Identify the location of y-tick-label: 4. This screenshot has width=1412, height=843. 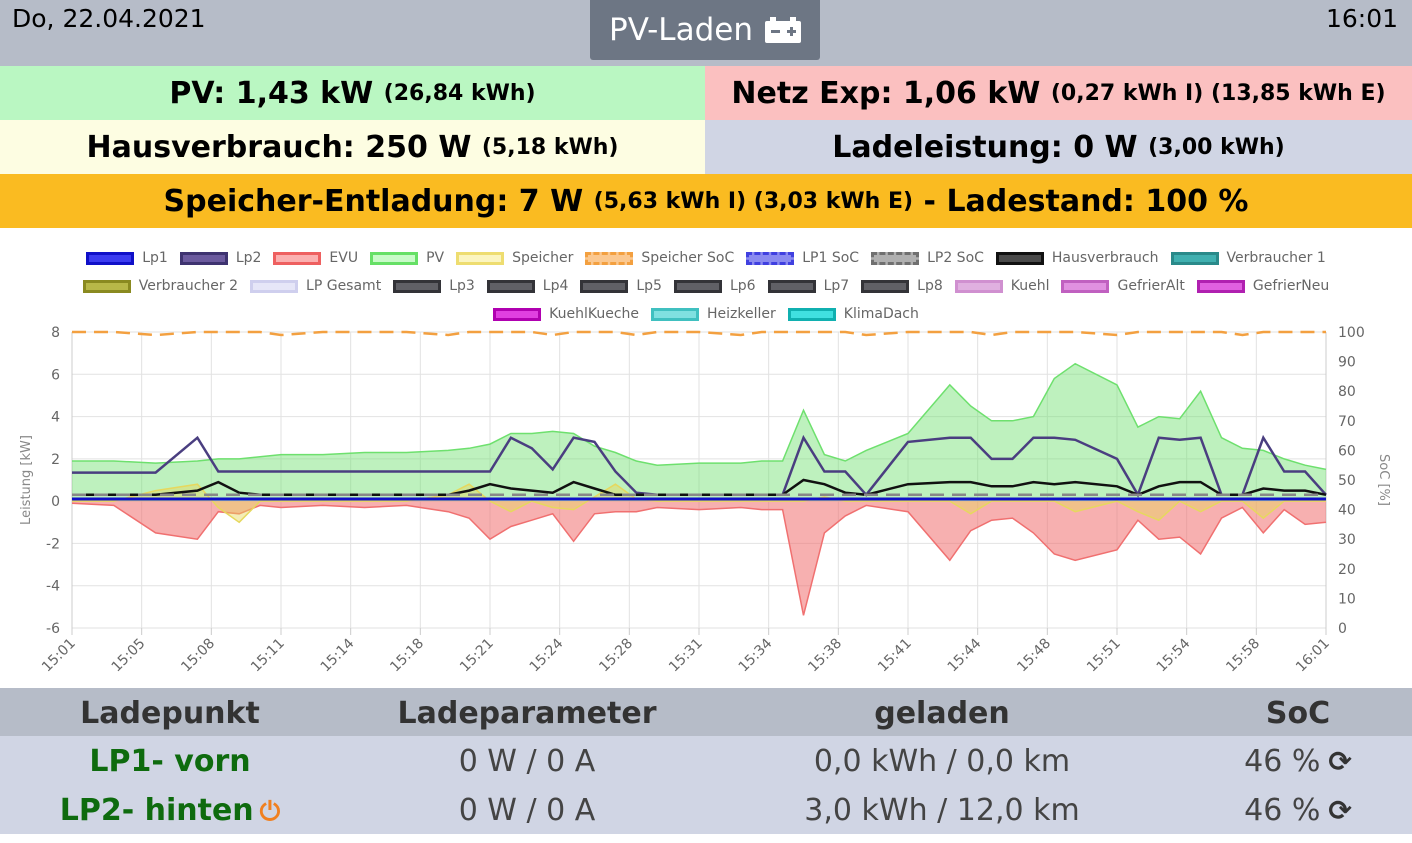
(55, 418).